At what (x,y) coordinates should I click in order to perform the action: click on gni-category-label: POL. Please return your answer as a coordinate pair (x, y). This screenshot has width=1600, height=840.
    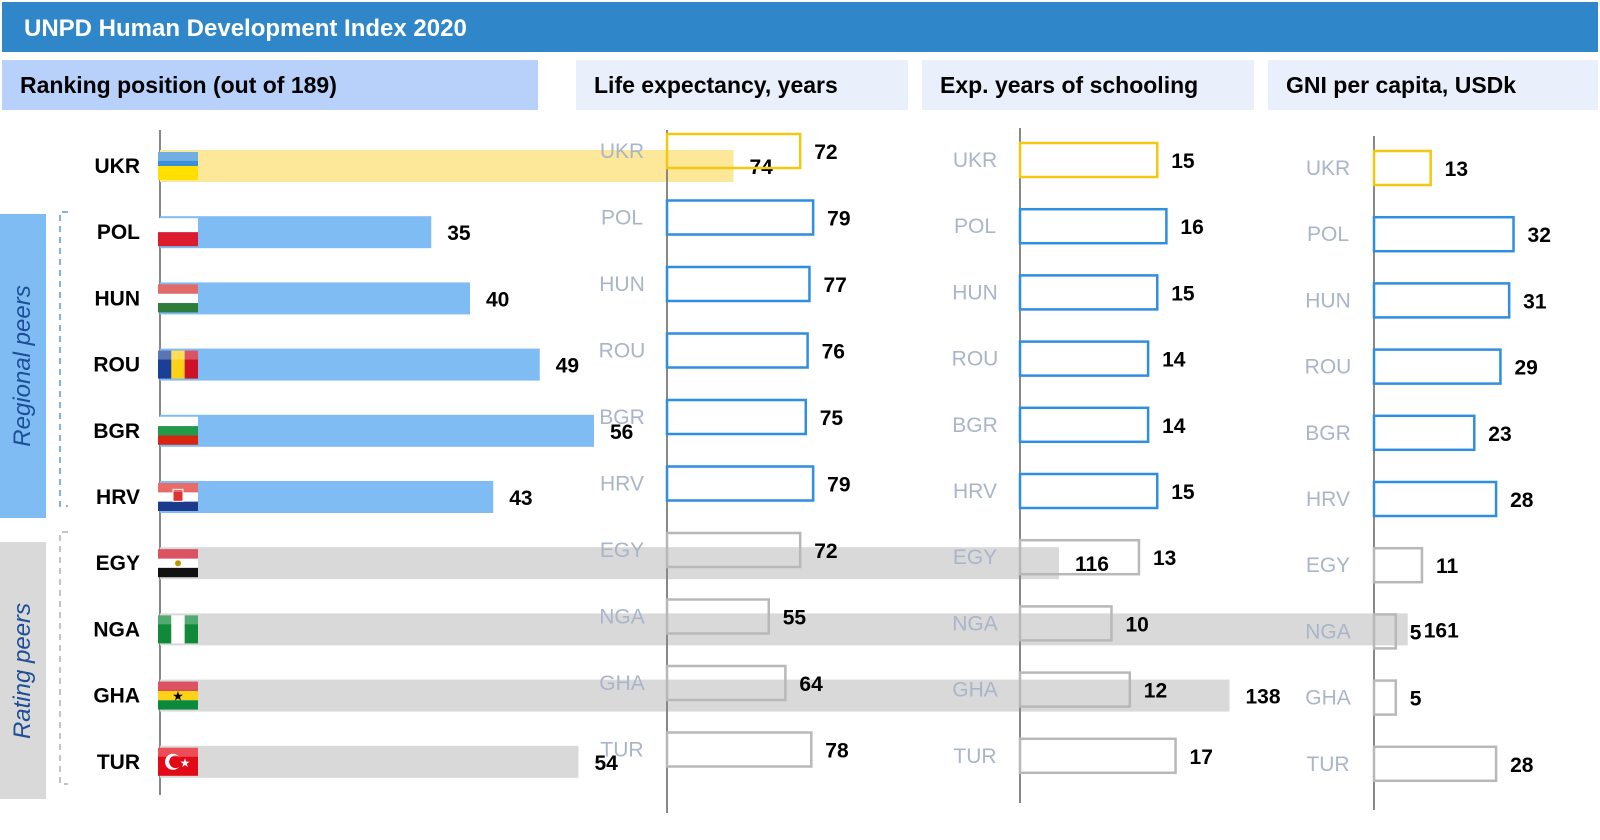
    Looking at the image, I should click on (1328, 234).